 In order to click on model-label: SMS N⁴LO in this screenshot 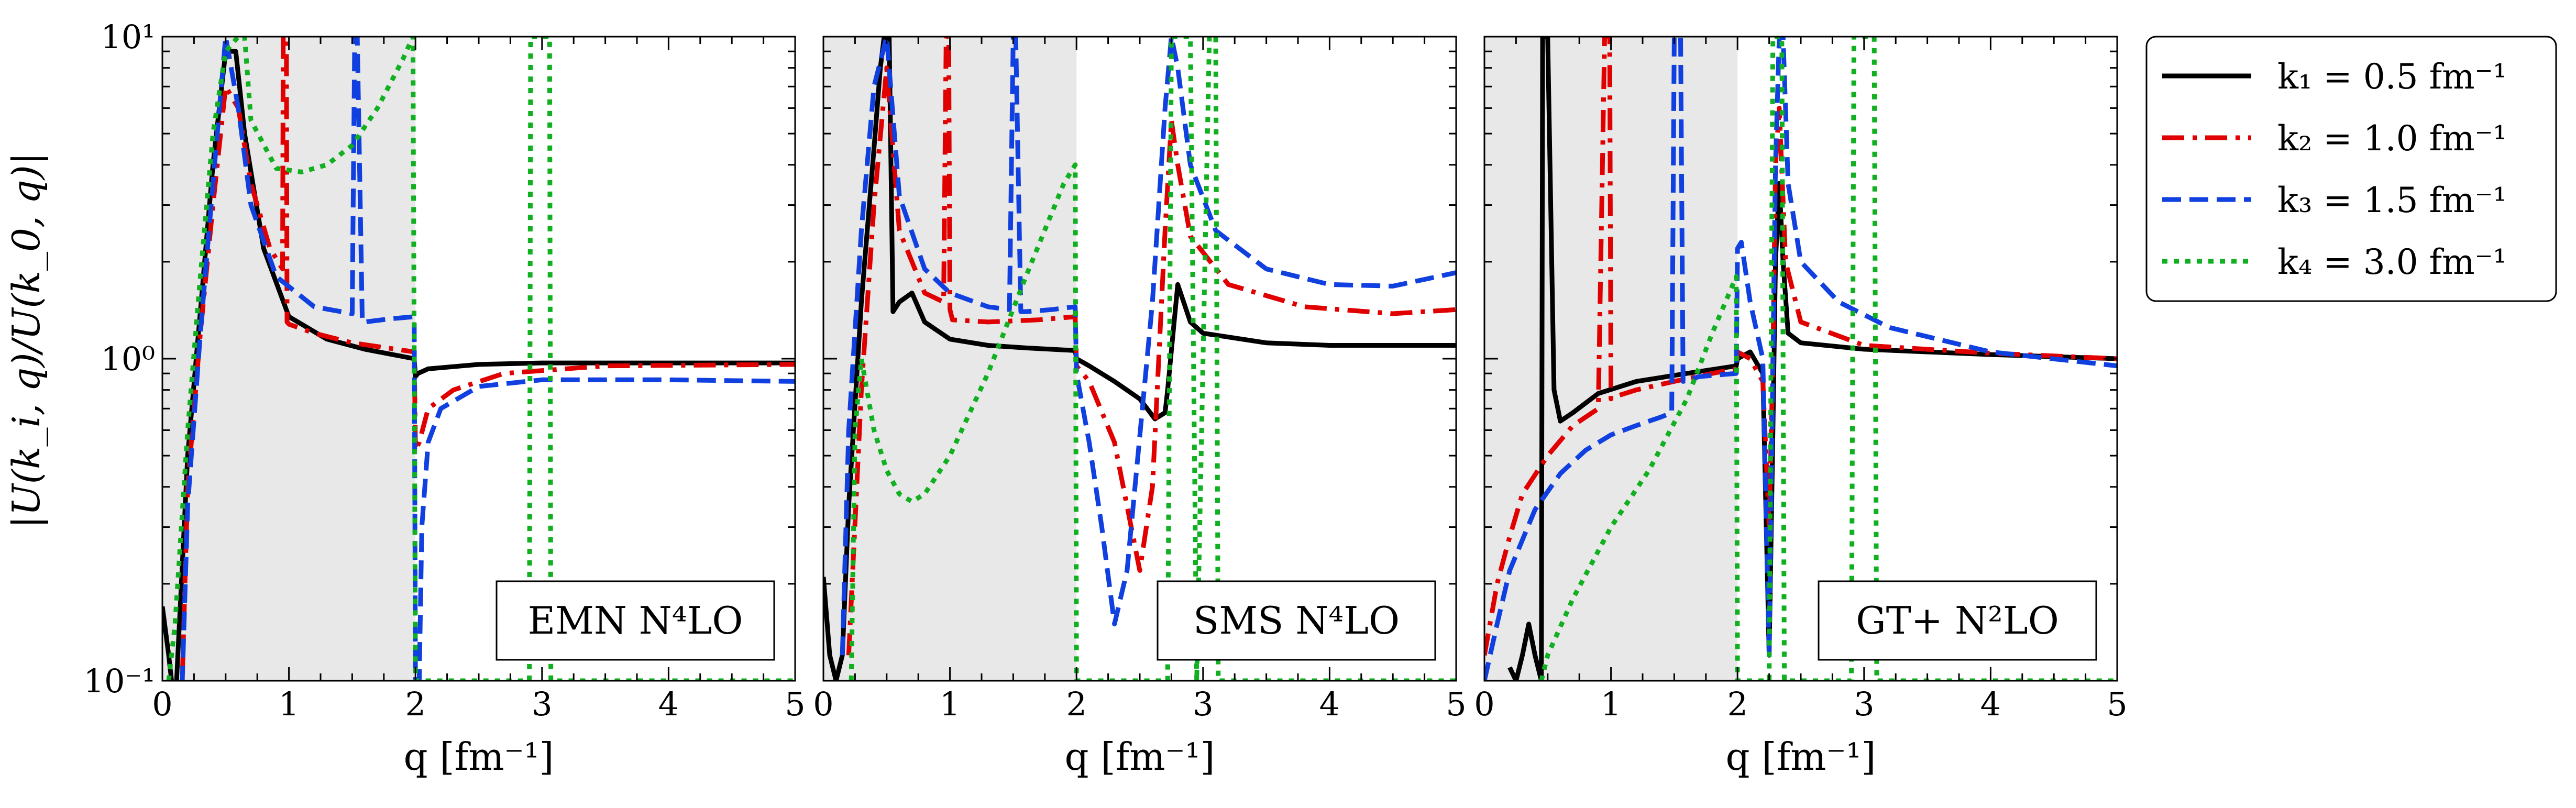, I will do `click(1296, 621)`.